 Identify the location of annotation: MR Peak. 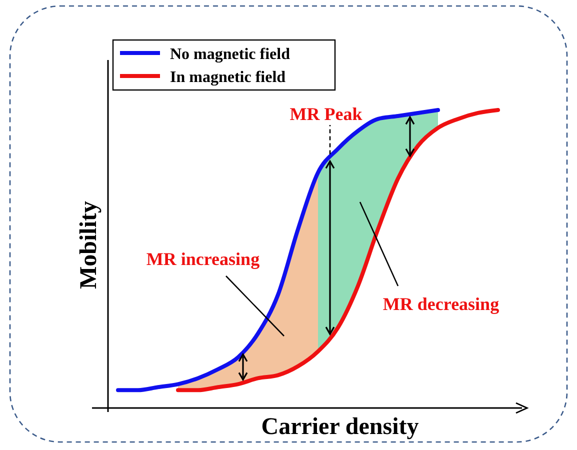
(326, 114).